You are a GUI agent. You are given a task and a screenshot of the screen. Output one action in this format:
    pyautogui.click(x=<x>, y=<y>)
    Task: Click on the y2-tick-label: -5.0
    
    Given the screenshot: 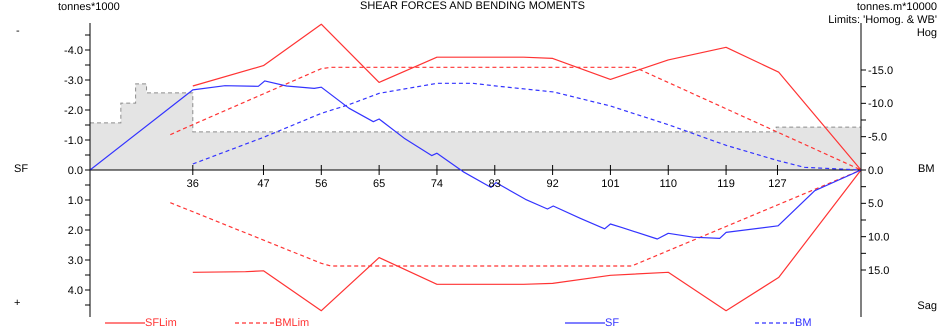 What is the action you would take?
    pyautogui.click(x=877, y=138)
    